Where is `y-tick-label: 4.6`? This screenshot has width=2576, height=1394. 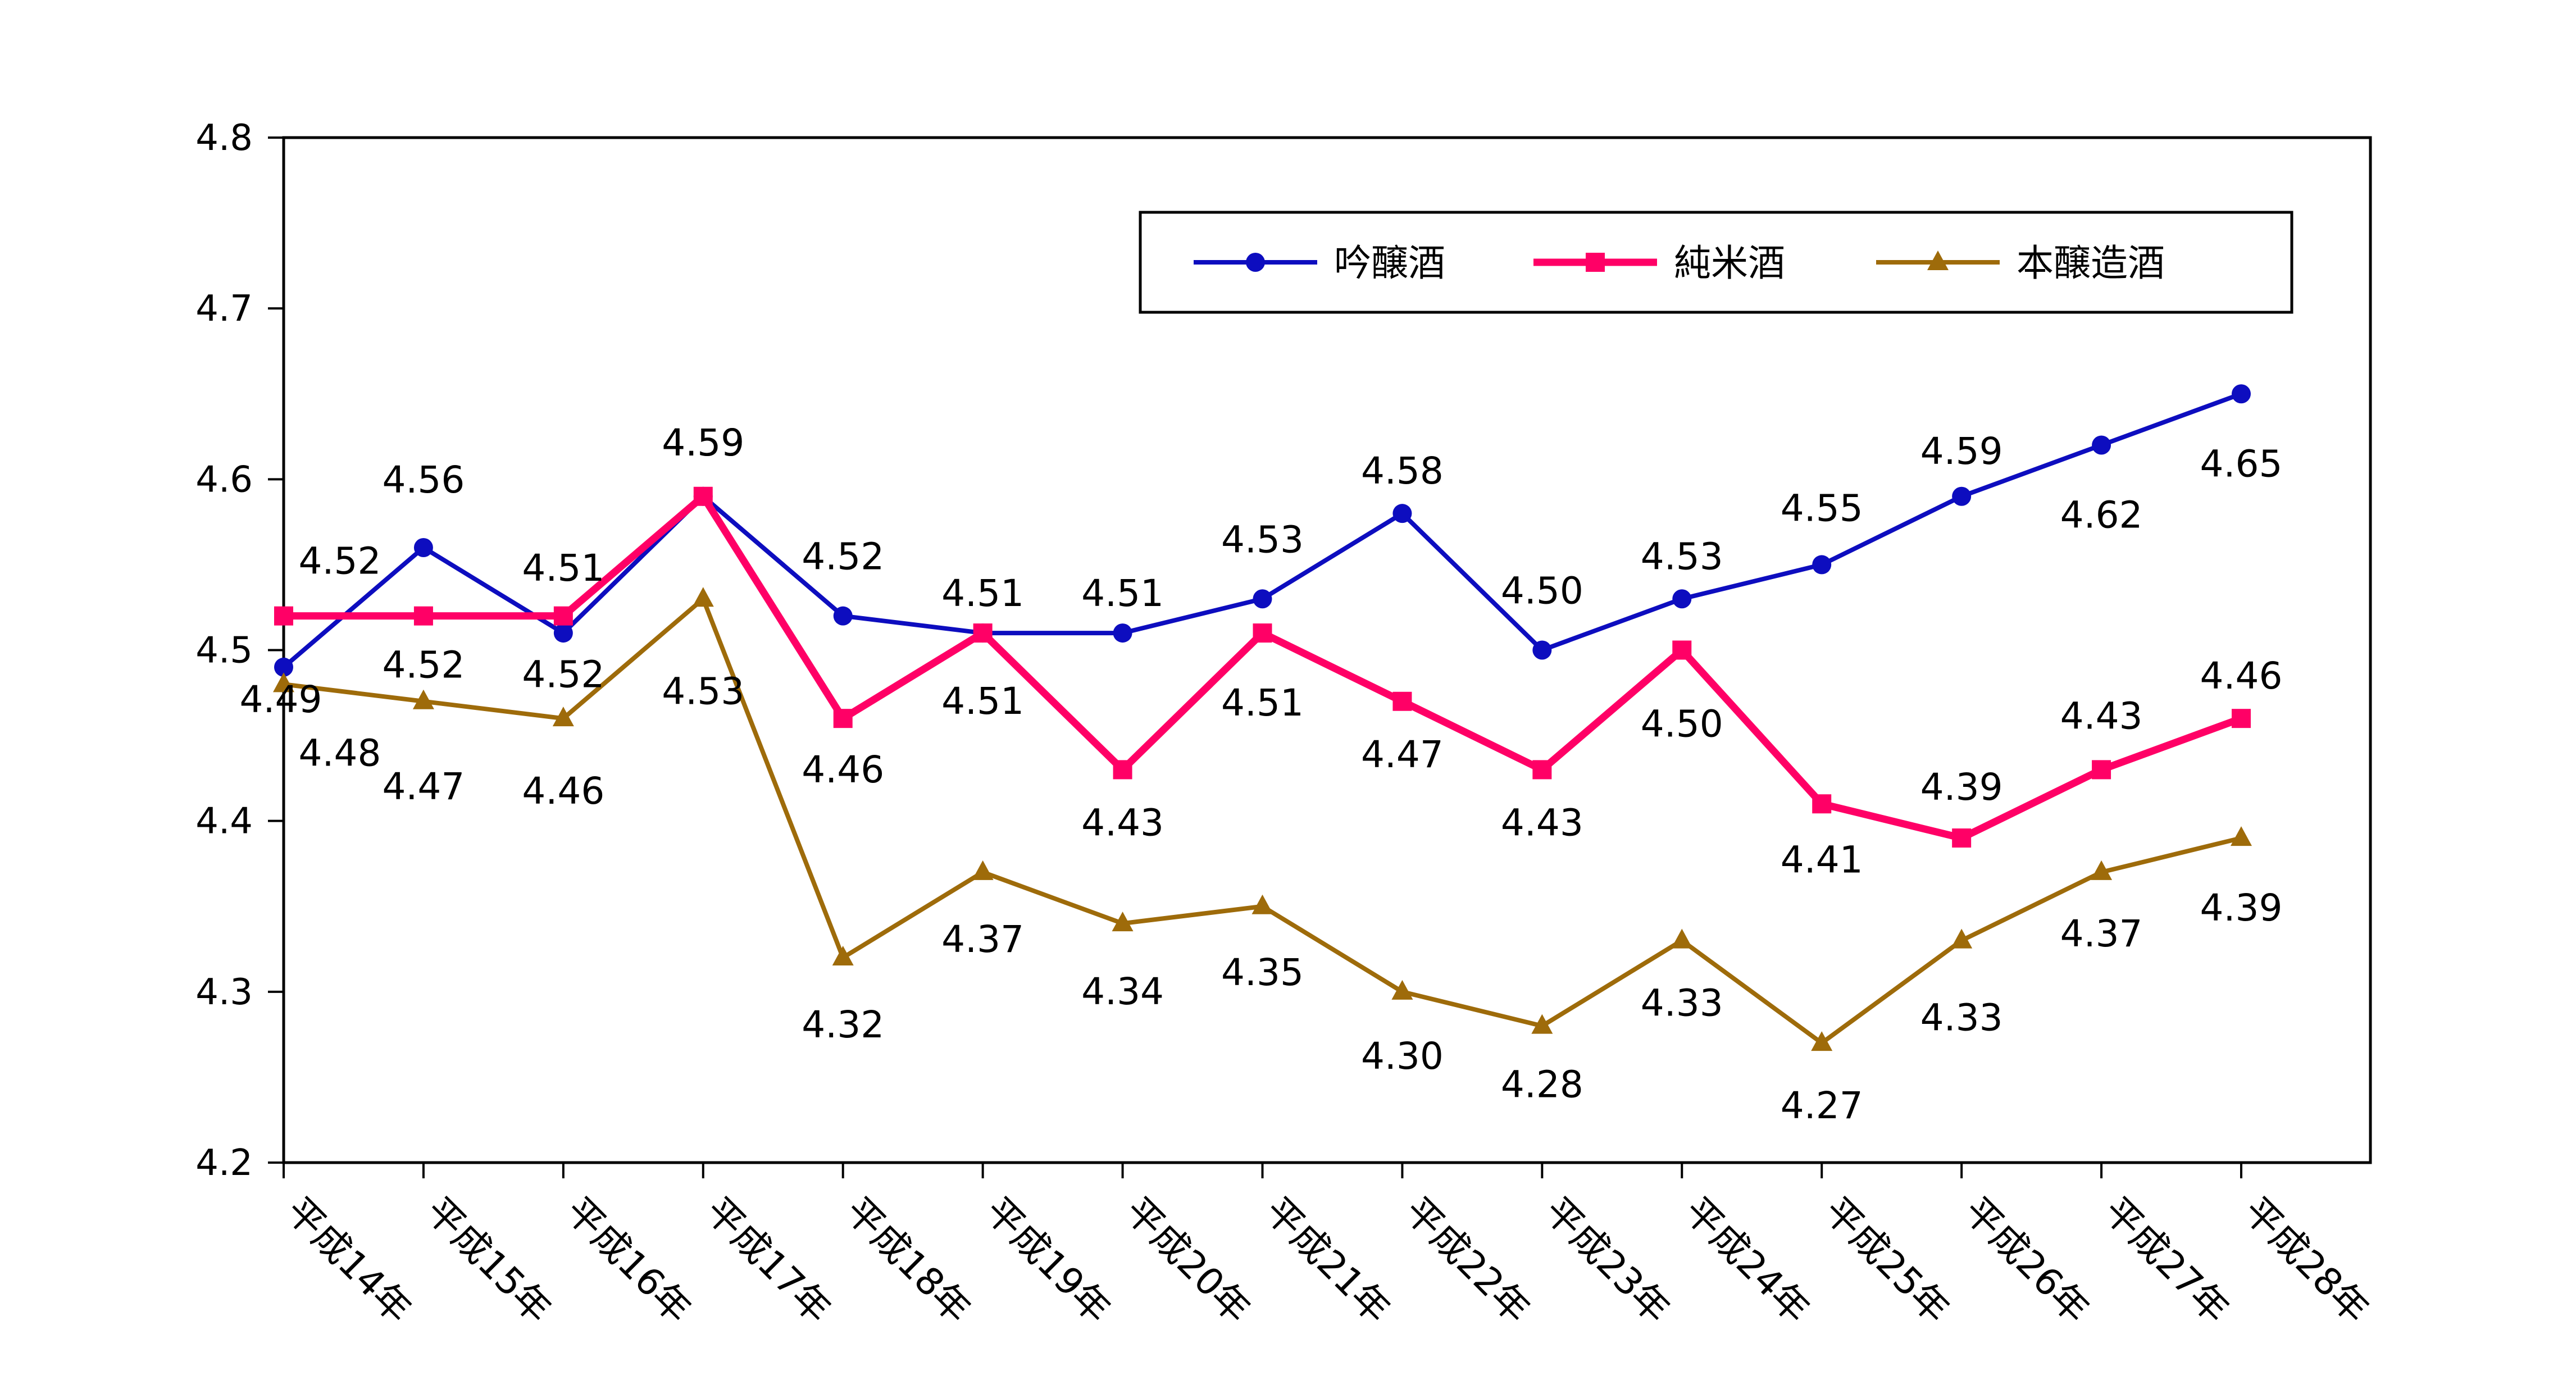
y-tick-label: 4.6 is located at coordinates (224, 479).